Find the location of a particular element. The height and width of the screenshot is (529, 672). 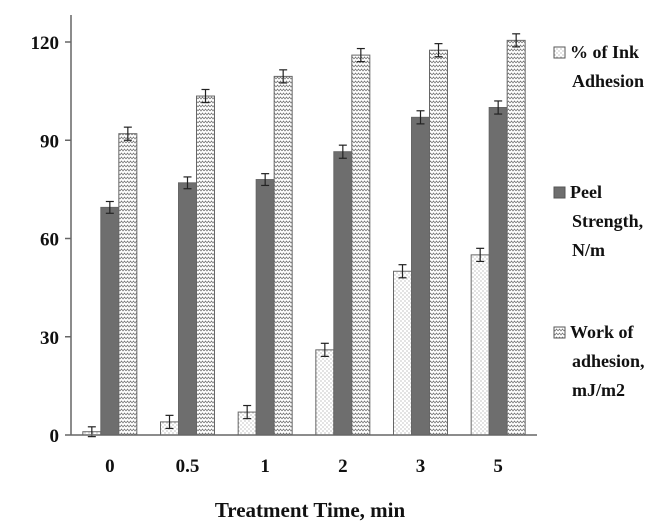

x-tick-label-1: 1 is located at coordinates (265, 466).